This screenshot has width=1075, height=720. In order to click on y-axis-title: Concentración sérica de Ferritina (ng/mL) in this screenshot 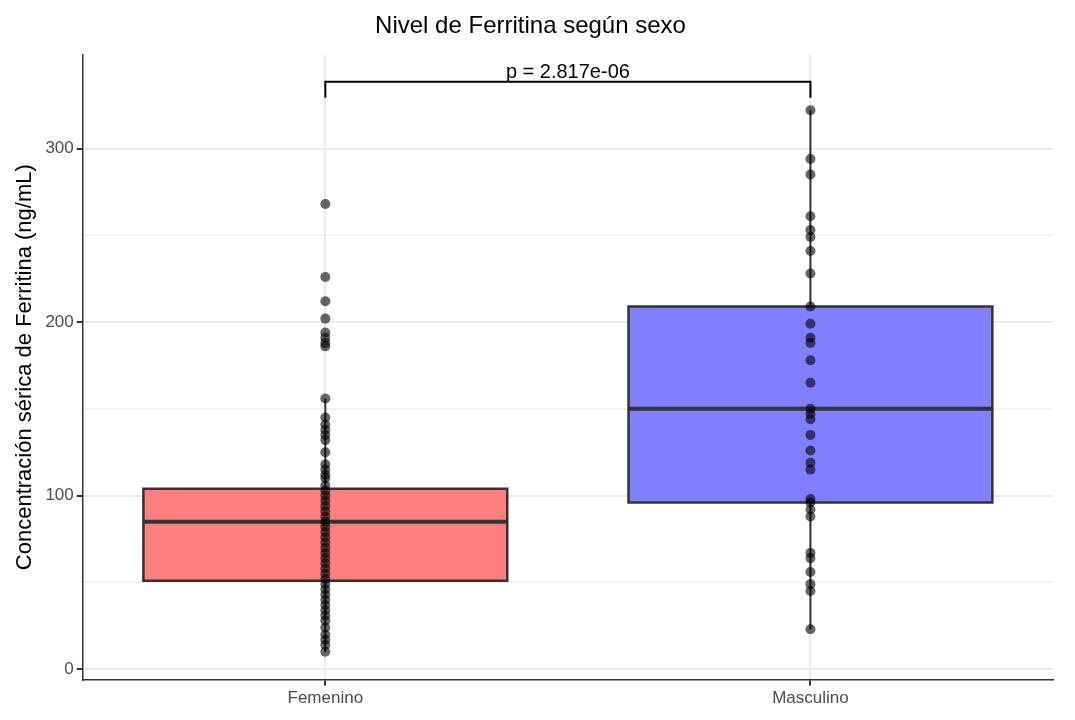, I will do `click(24, 367)`.